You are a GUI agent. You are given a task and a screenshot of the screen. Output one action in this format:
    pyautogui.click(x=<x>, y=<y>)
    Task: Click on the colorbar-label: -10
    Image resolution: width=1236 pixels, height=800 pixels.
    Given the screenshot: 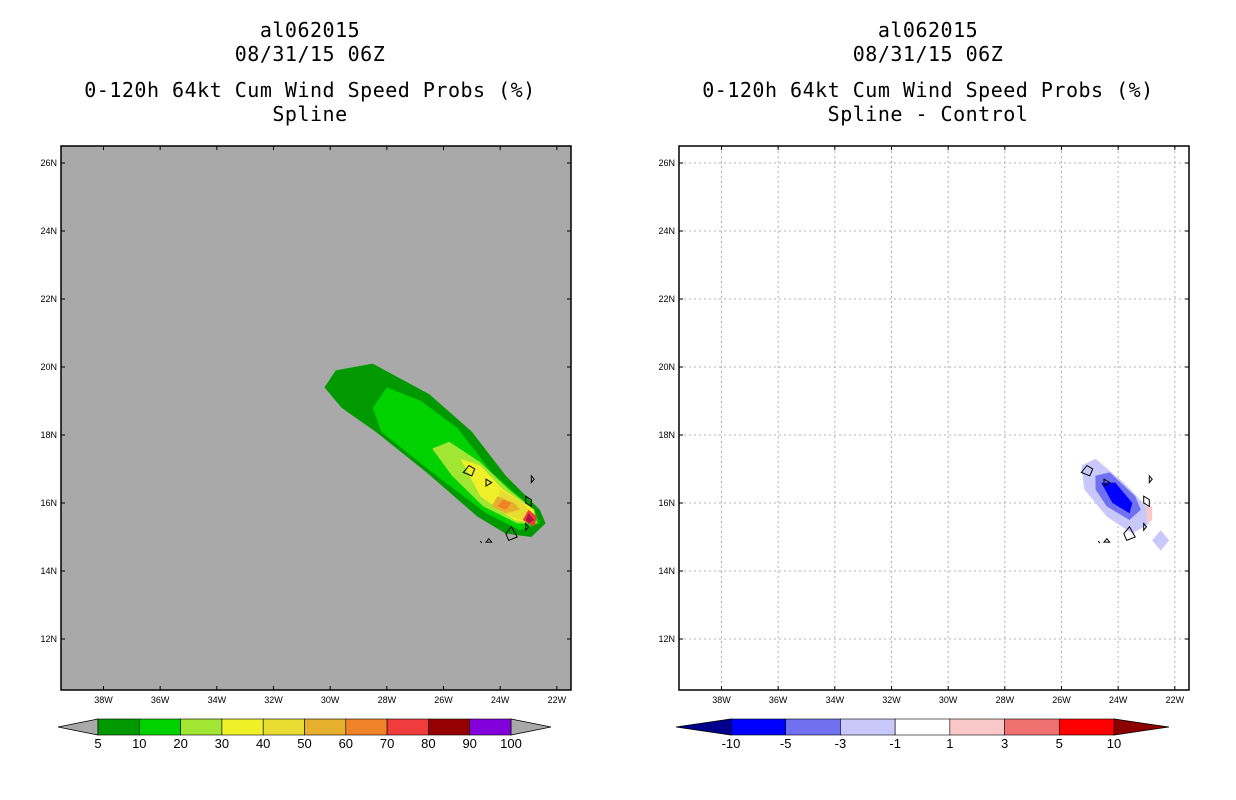 What is the action you would take?
    pyautogui.click(x=731, y=743)
    